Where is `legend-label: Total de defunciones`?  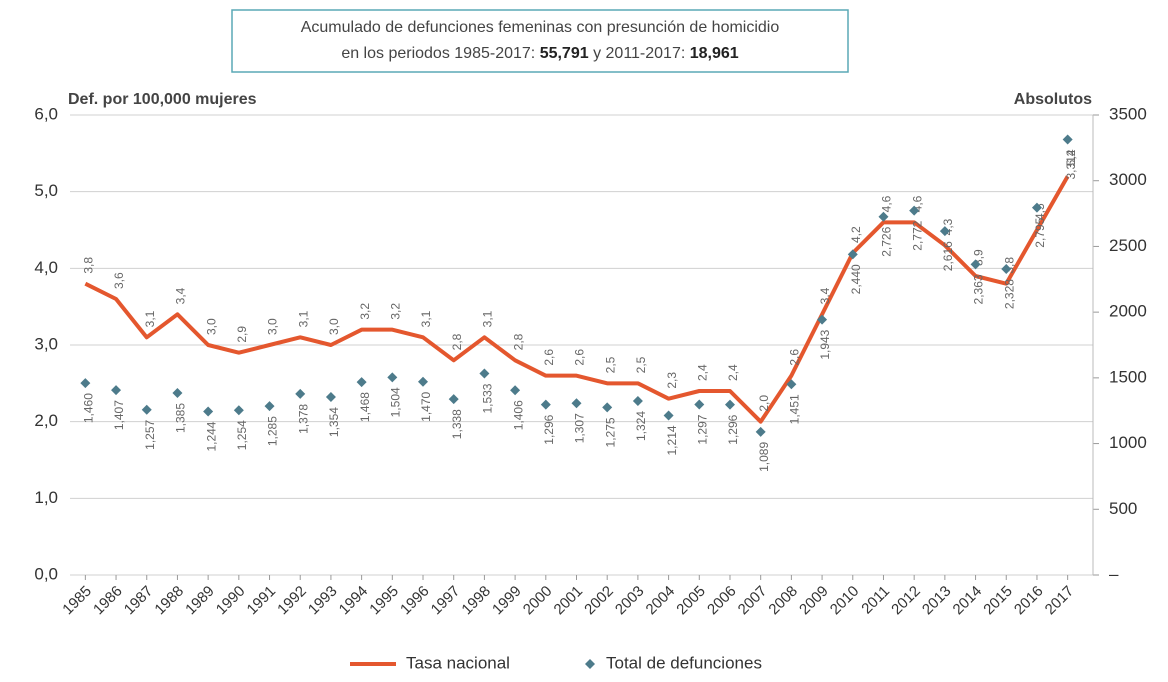 legend-label: Total de defunciones is located at coordinates (684, 662).